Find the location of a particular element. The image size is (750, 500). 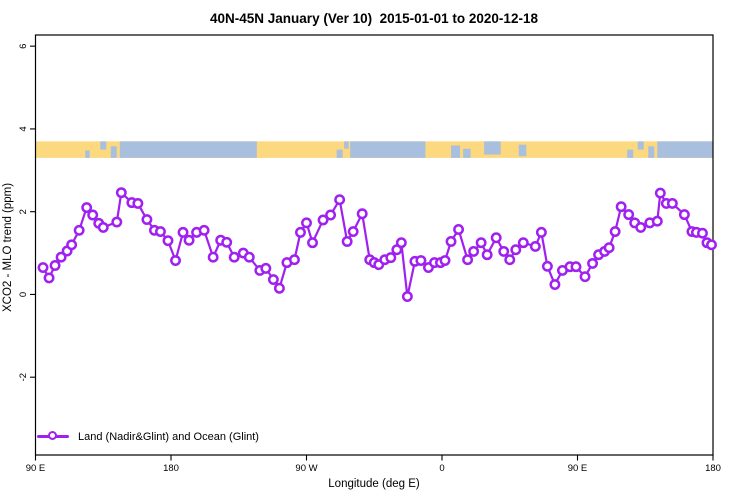

legend-circle-icon is located at coordinates (52, 435).